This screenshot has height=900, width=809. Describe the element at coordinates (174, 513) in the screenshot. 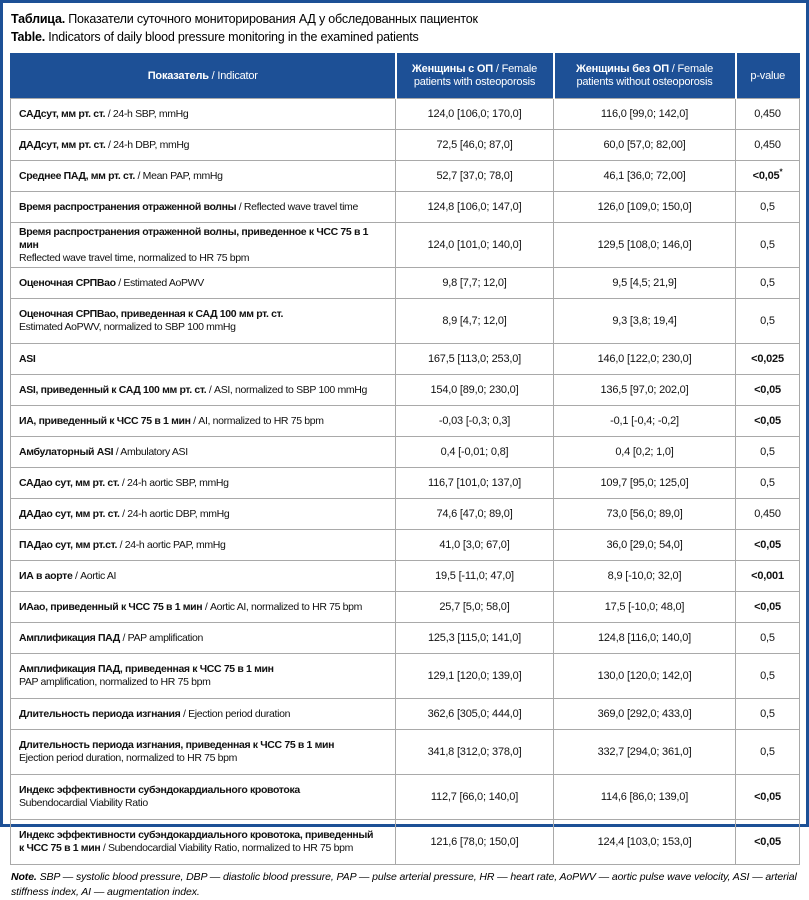

I see `indicator-text: / 24-h aortic DBP, mmHg` at that location.